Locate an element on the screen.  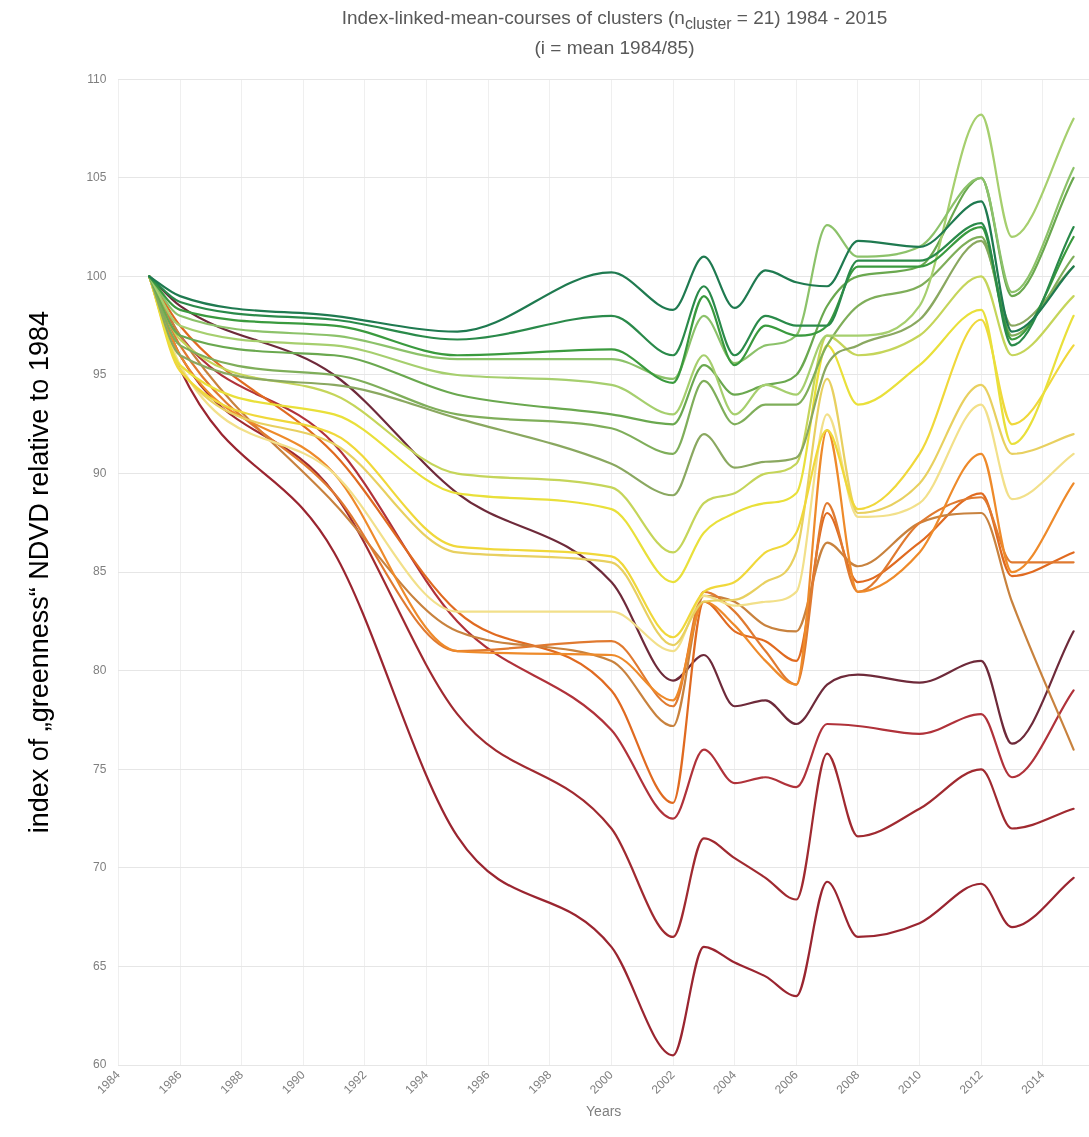
x-axis-title: Years is located at coordinates (604, 1111).